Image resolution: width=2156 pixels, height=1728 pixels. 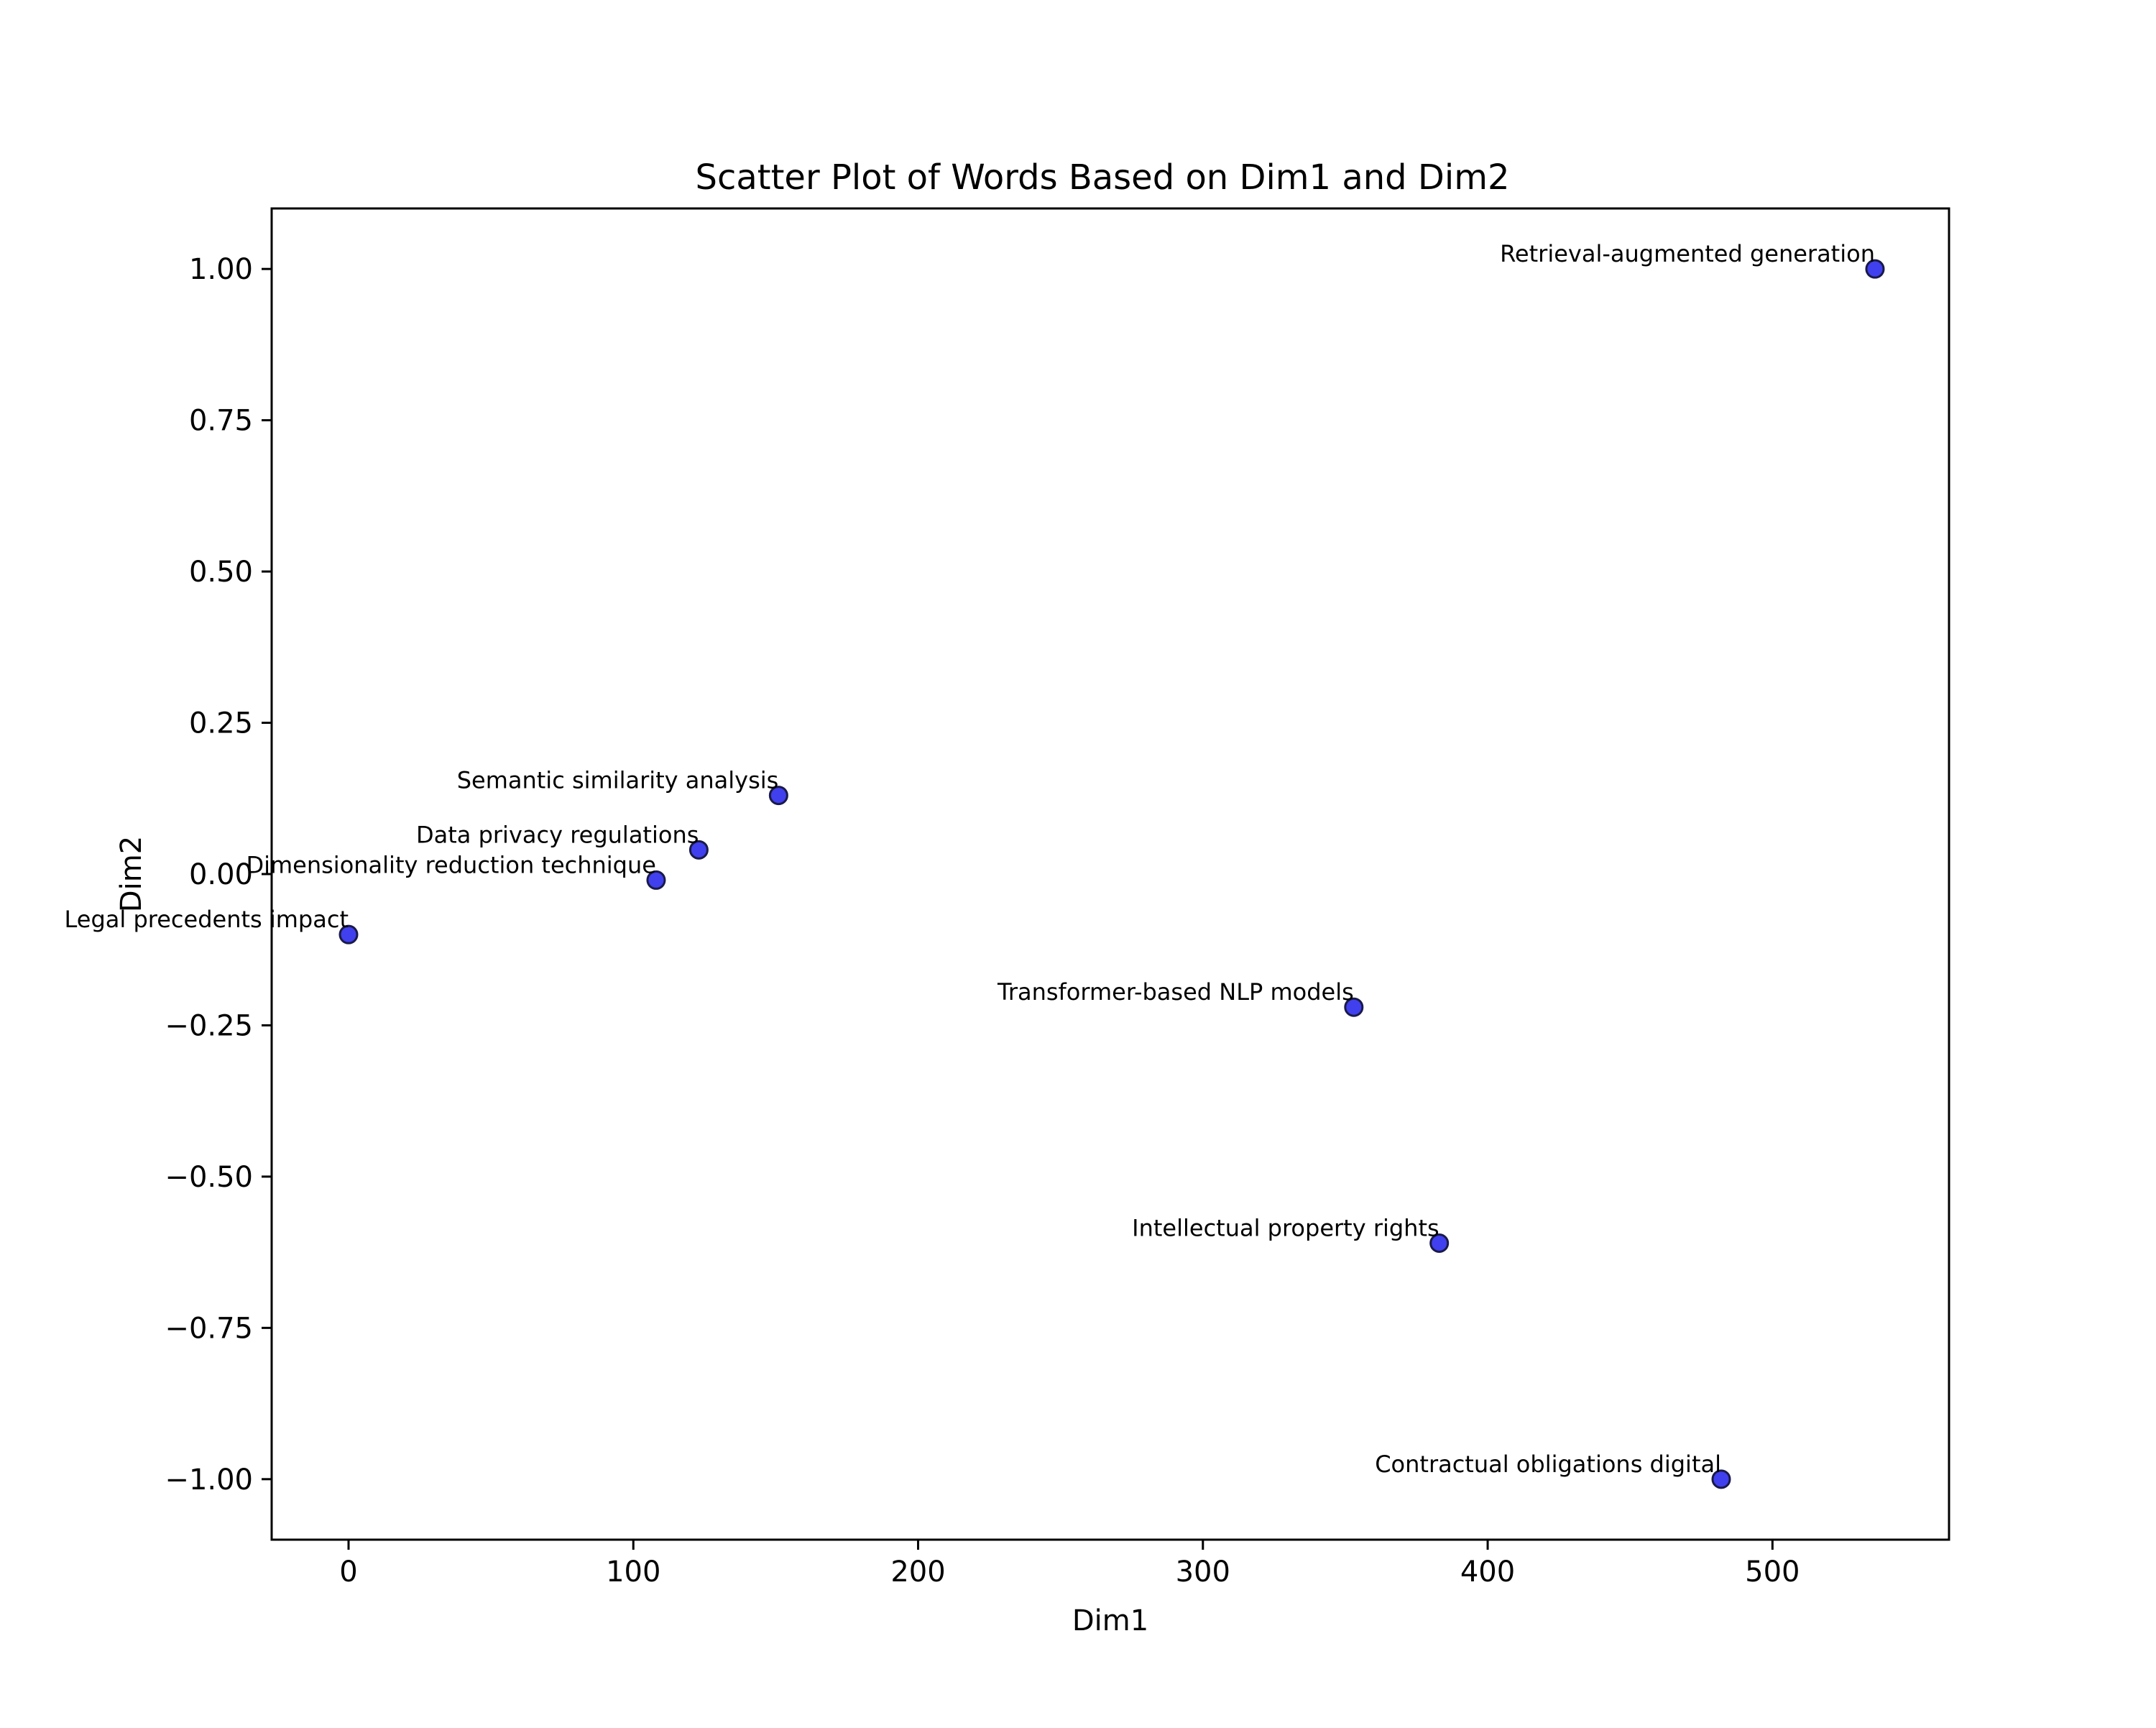 What do you see at coordinates (451, 865) in the screenshot?
I see `point-label: Dimensionality reduction technique` at bounding box center [451, 865].